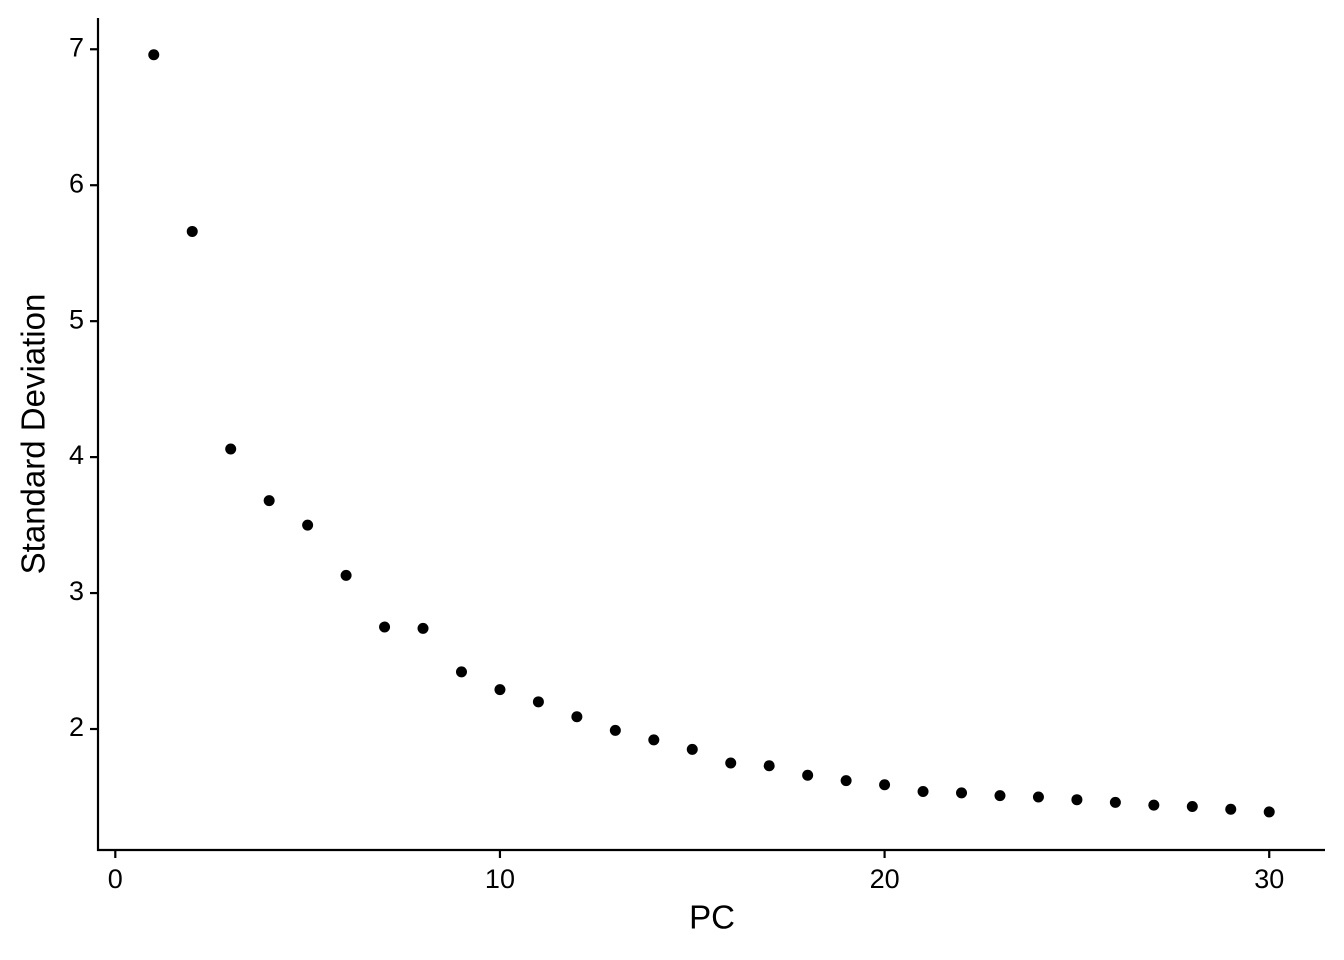 The width and height of the screenshot is (1344, 960). I want to click on x-tick-label: 0, so click(115, 879).